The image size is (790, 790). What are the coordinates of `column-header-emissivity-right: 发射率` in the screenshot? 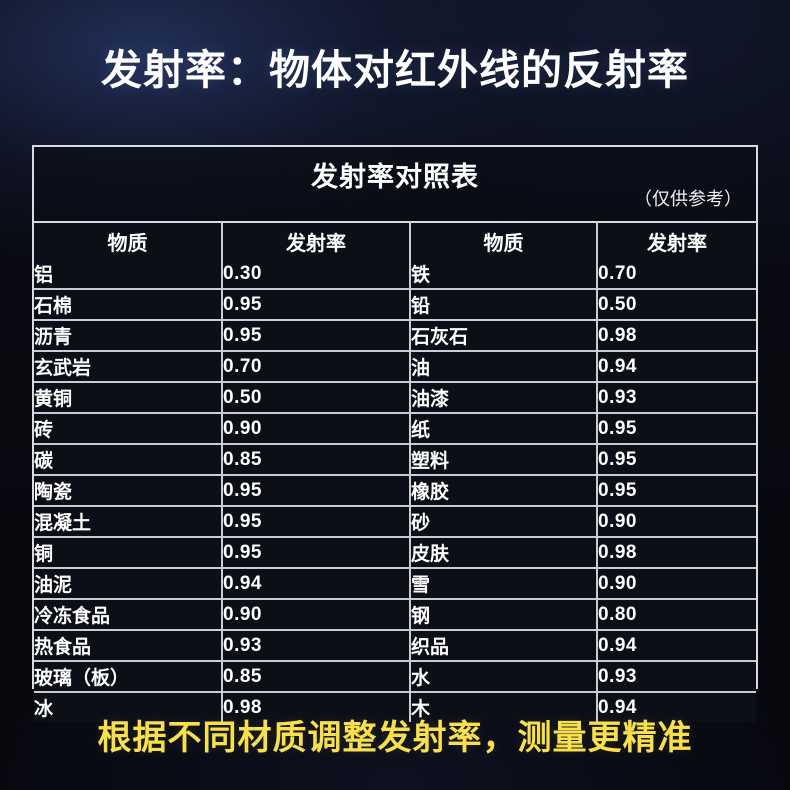 It's located at (676, 240).